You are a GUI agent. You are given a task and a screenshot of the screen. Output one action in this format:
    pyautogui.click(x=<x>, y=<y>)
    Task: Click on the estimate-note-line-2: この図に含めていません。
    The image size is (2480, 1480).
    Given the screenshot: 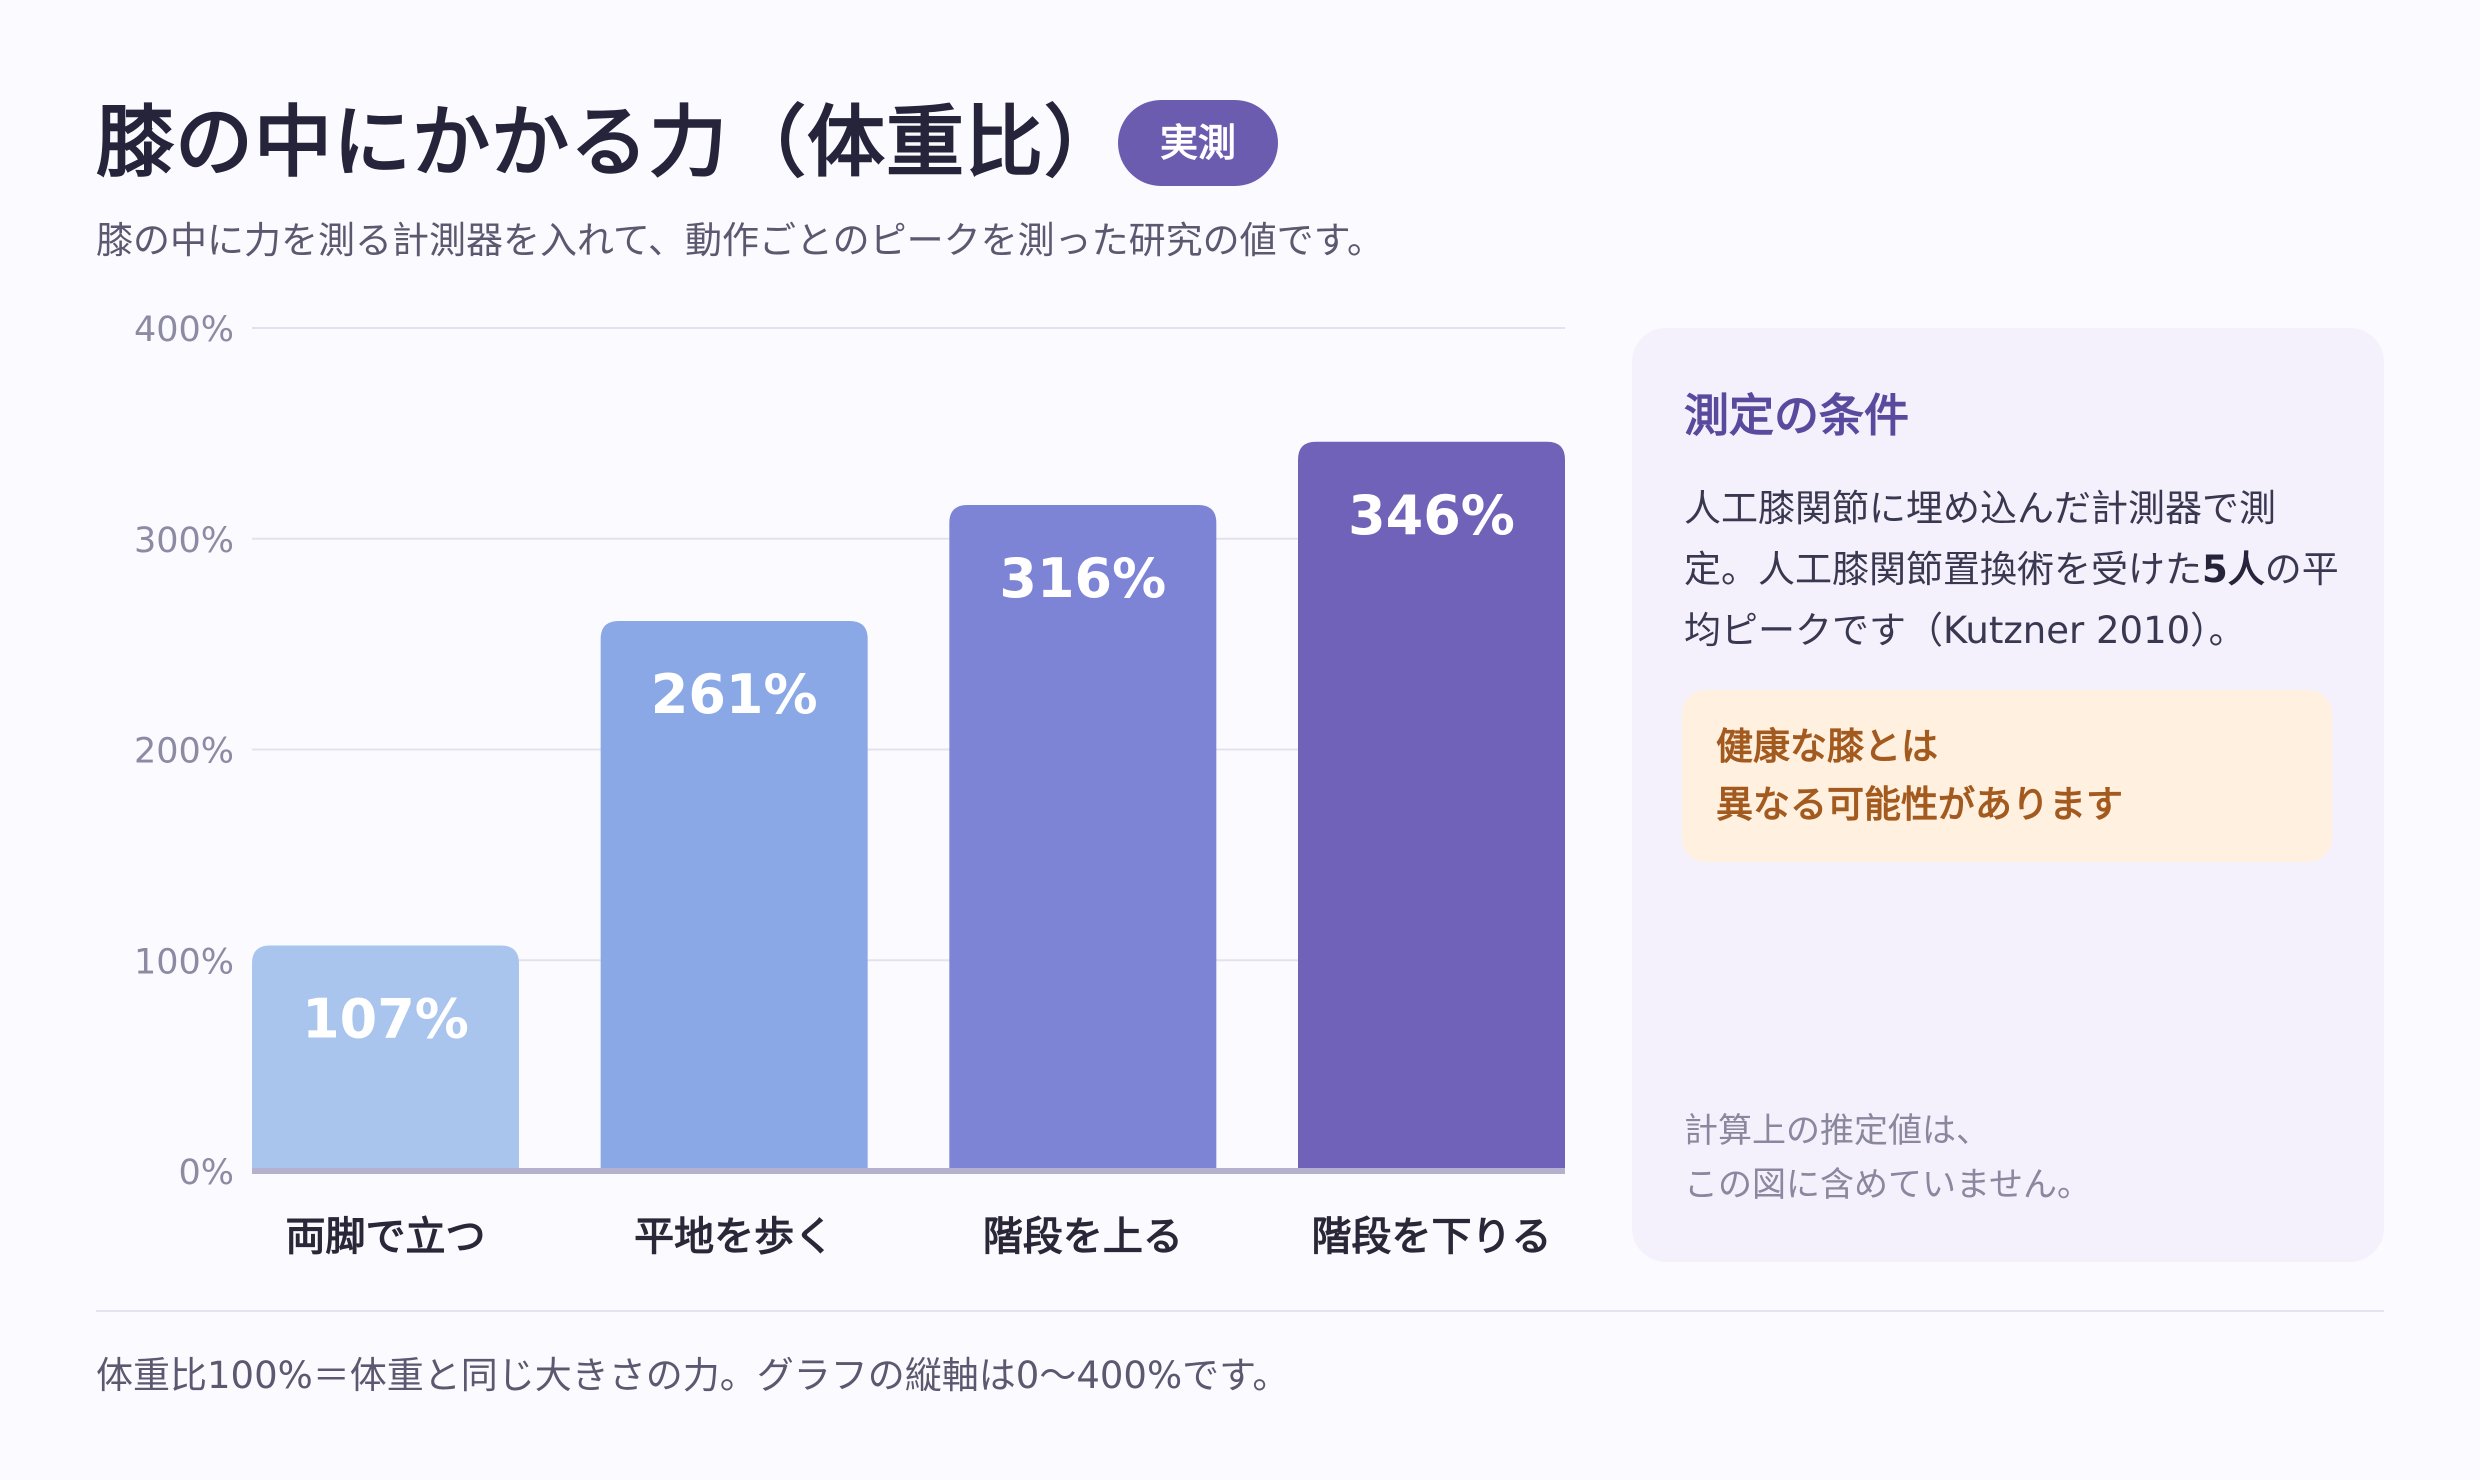 What is the action you would take?
    pyautogui.click(x=1887, y=1185)
    